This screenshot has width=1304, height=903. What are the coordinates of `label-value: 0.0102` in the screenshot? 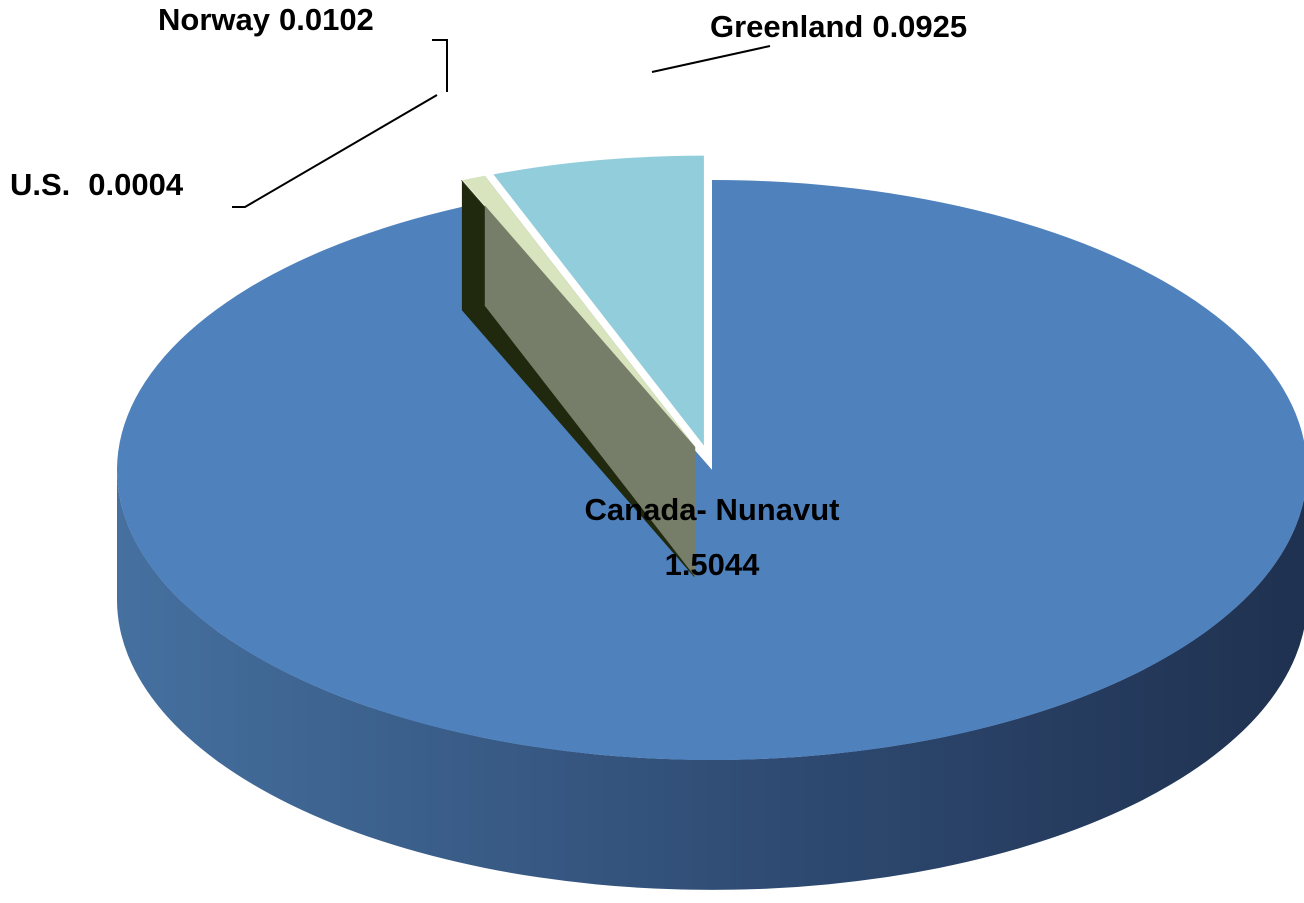 It's located at (326, 19).